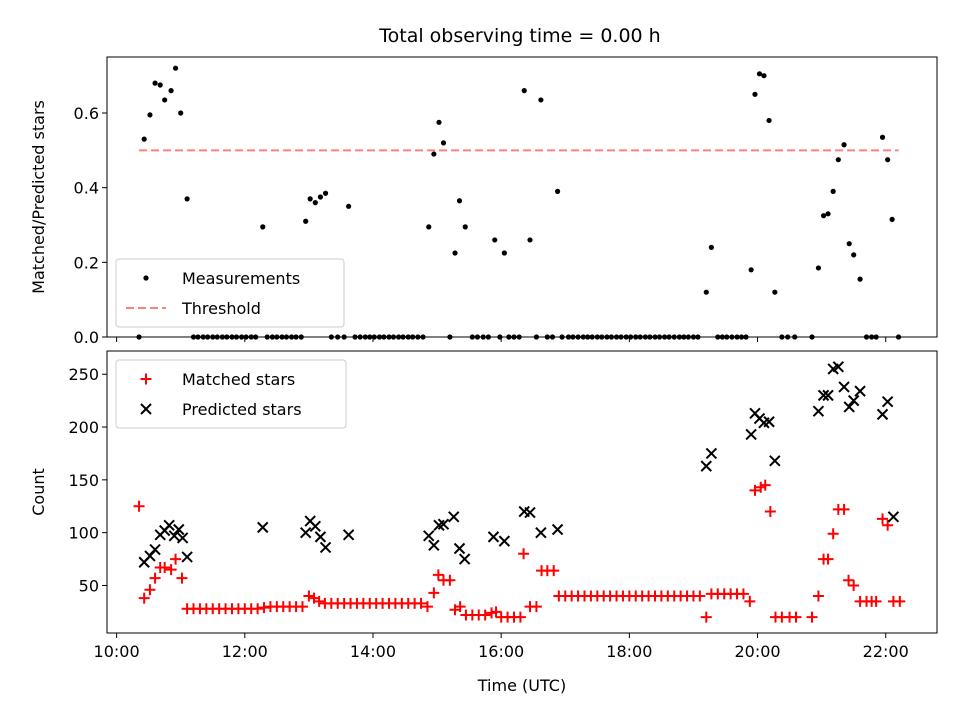 This screenshot has width=960, height=720. I want to click on y-tick-label: 150, so click(83, 480).